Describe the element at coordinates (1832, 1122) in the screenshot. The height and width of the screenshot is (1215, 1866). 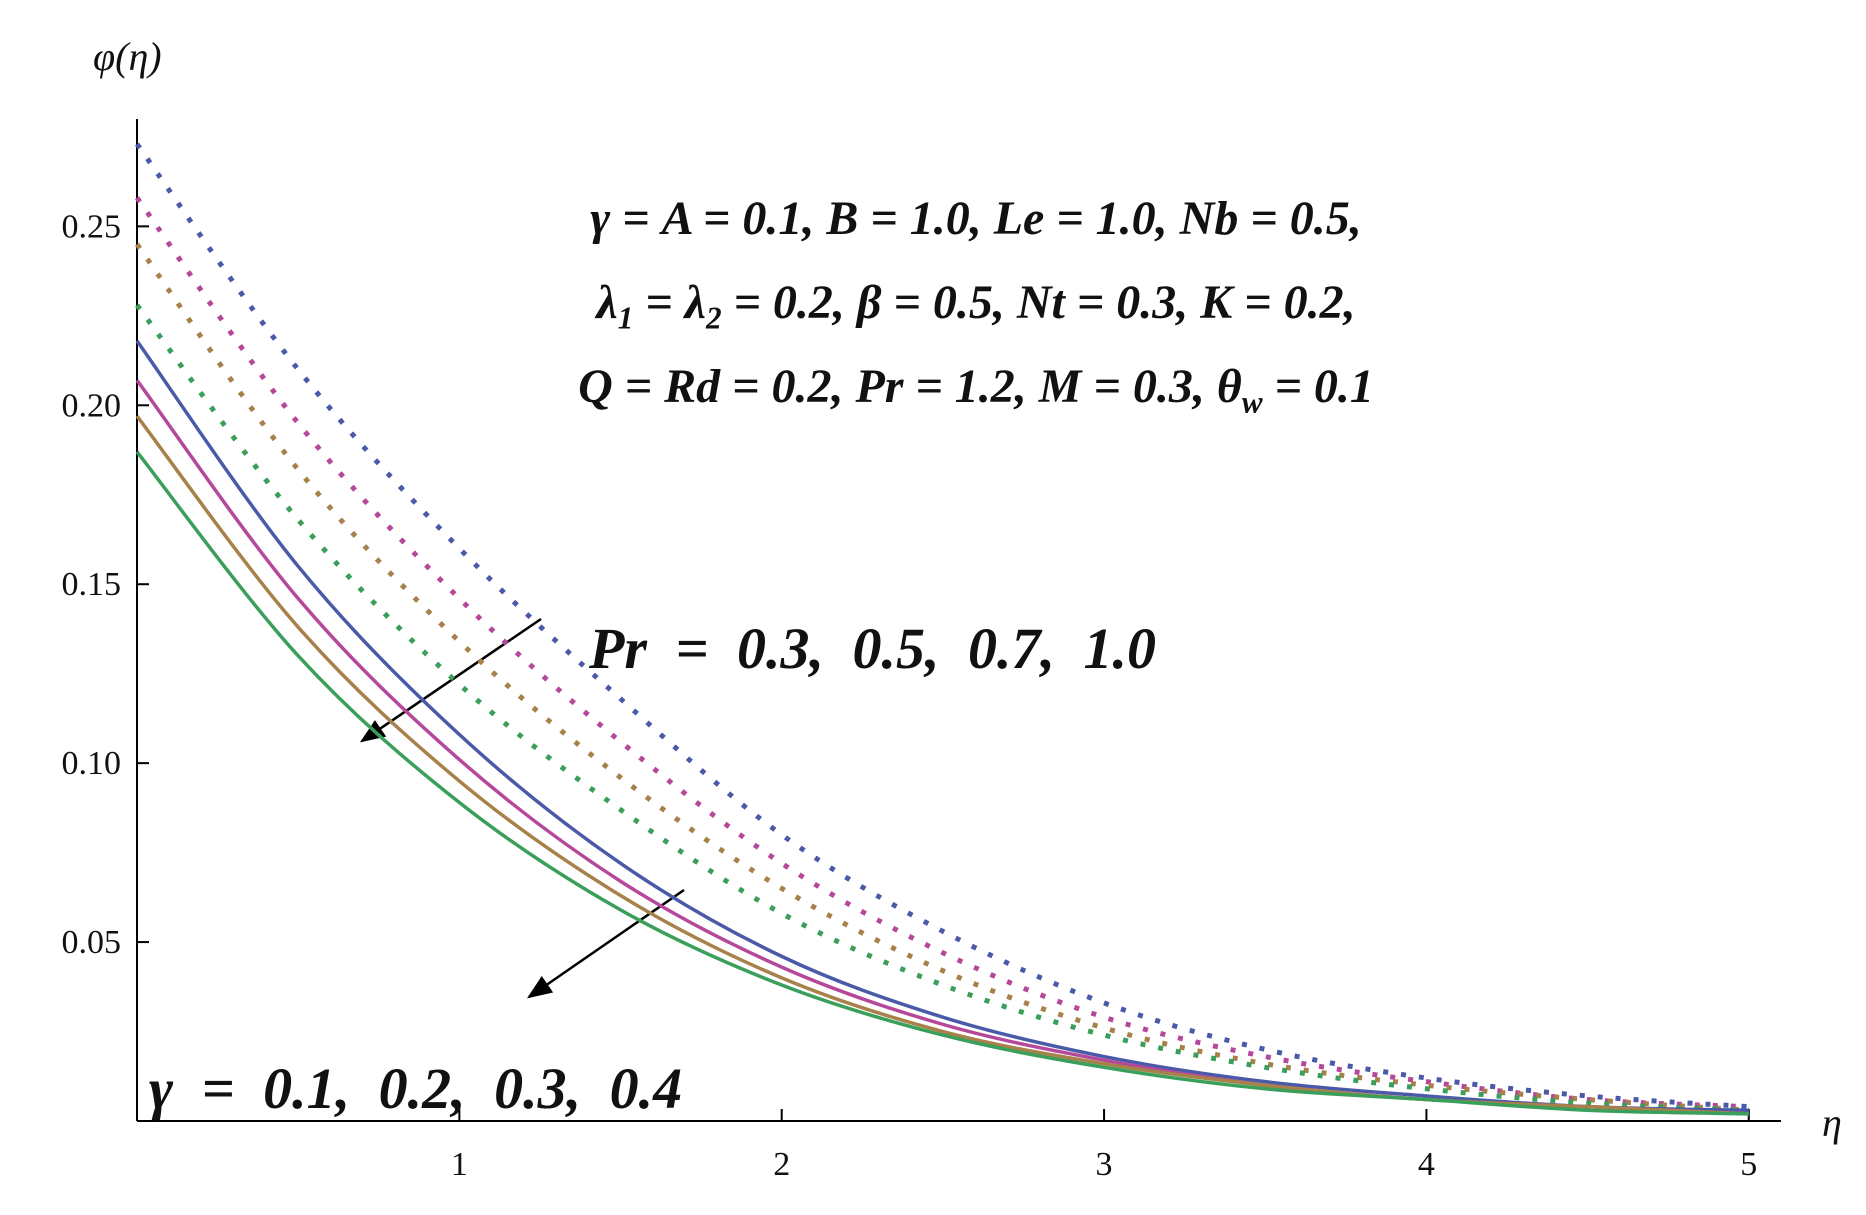
I see `x-axis-label: η` at that location.